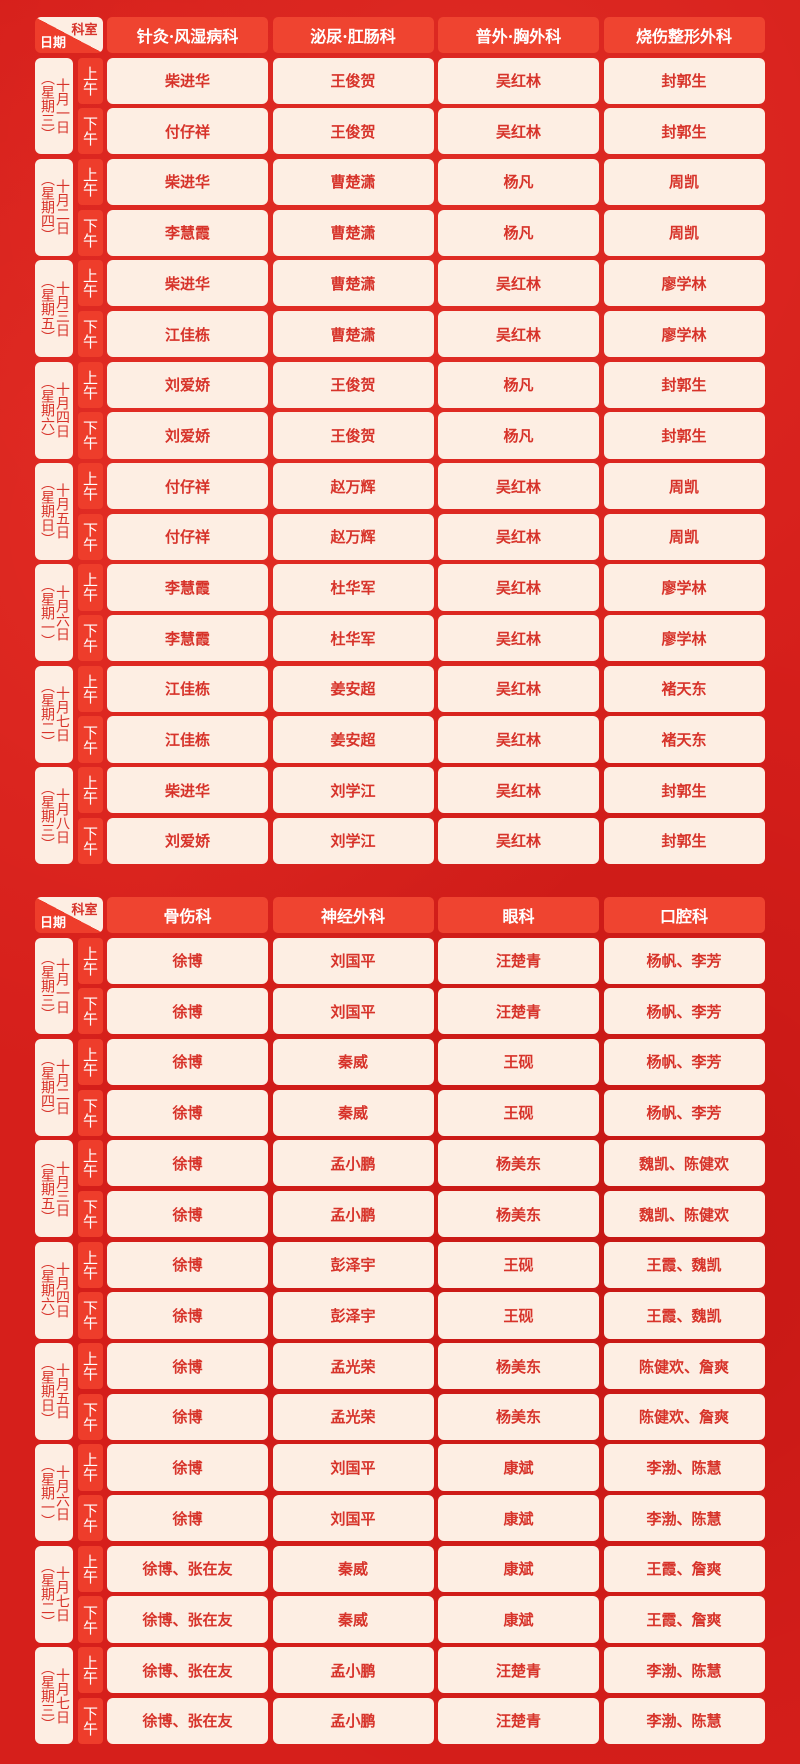  Describe the element at coordinates (187, 384) in the screenshot. I see `doctor-cell: 刘爱娇` at that location.